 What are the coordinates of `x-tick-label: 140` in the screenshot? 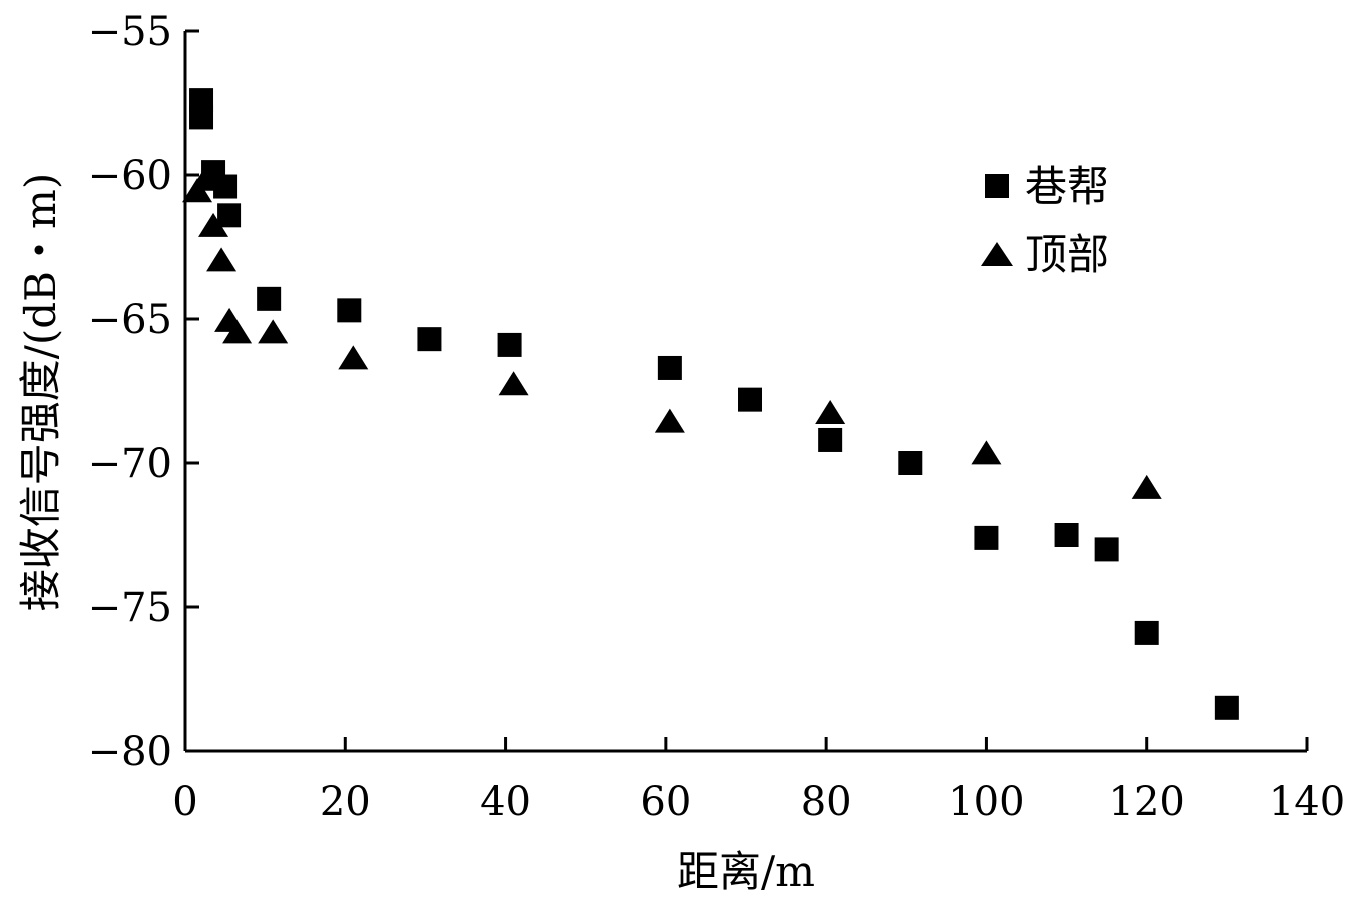 It's located at (1307, 802).